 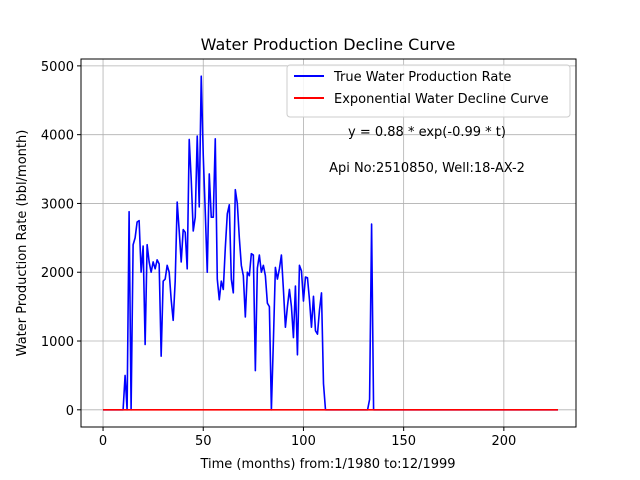 What do you see at coordinates (103, 441) in the screenshot?
I see `x-tick-label: 0` at bounding box center [103, 441].